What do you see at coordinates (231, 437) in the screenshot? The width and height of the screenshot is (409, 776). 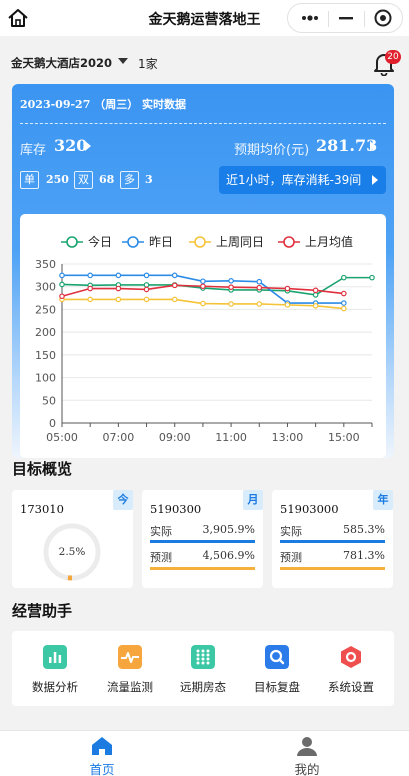 I see `x-tick-label: 11:00` at bounding box center [231, 437].